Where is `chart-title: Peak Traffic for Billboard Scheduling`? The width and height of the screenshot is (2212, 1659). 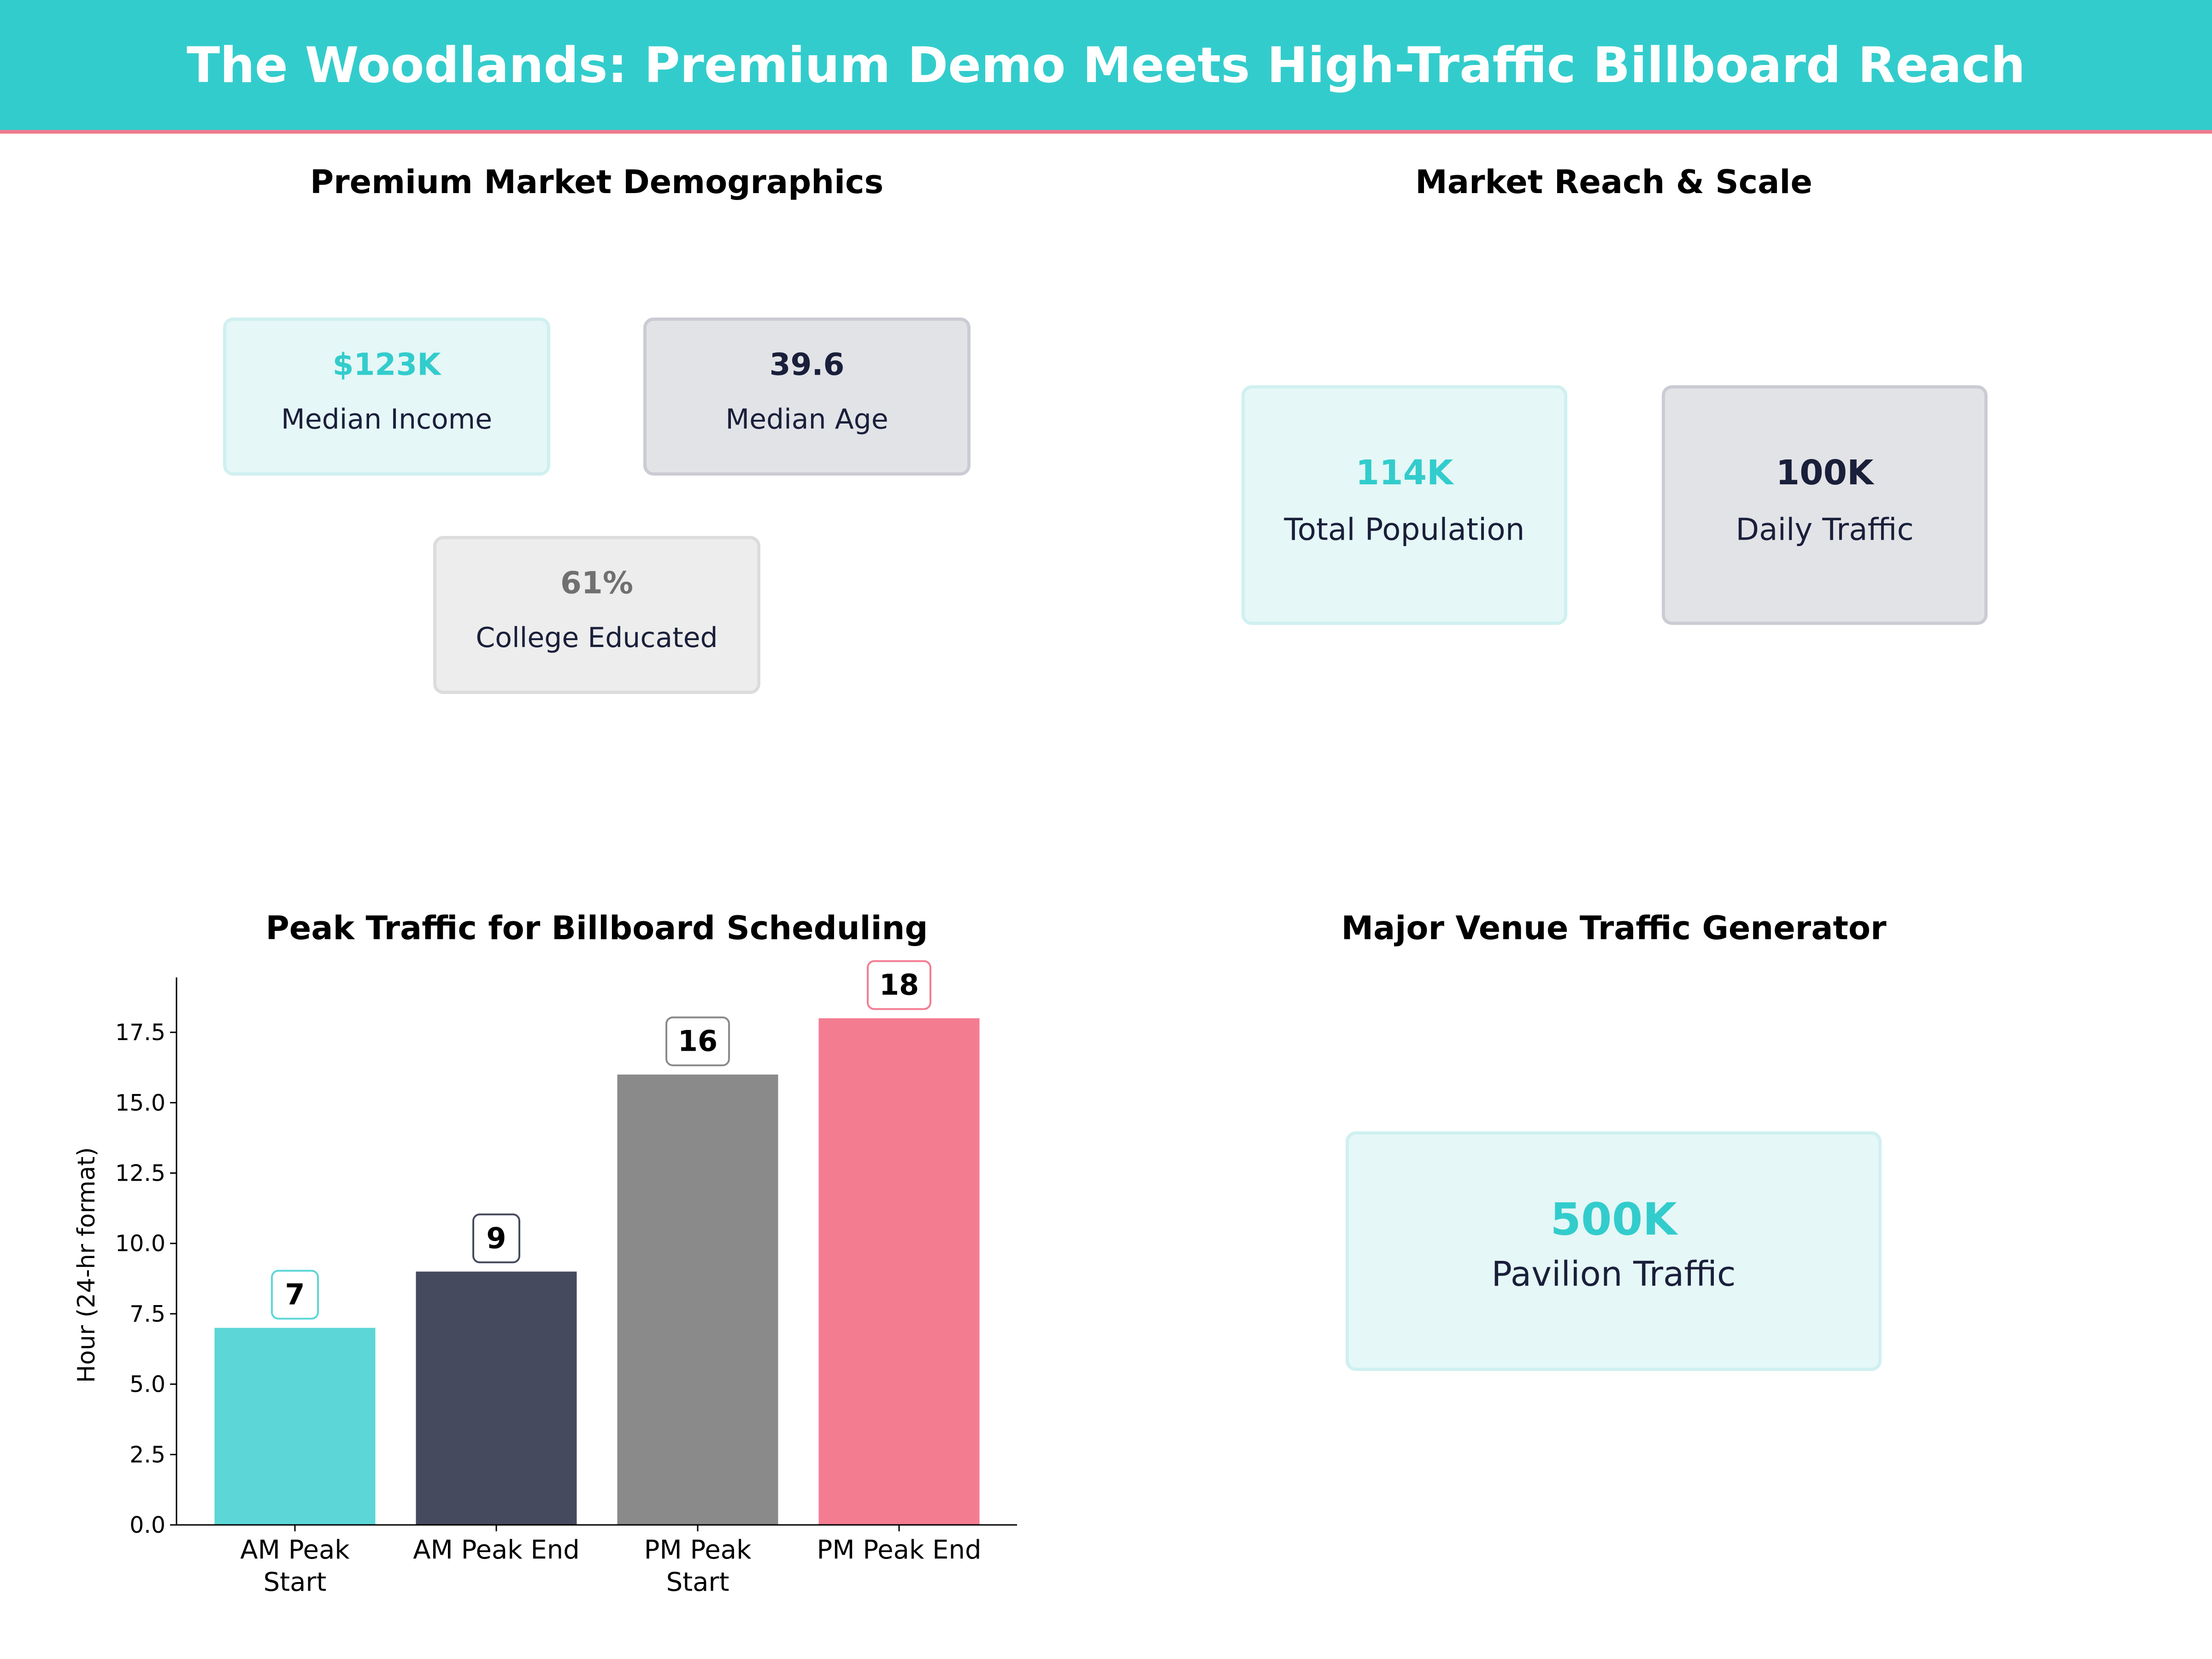 chart-title: Peak Traffic for Billboard Scheduling is located at coordinates (596, 928).